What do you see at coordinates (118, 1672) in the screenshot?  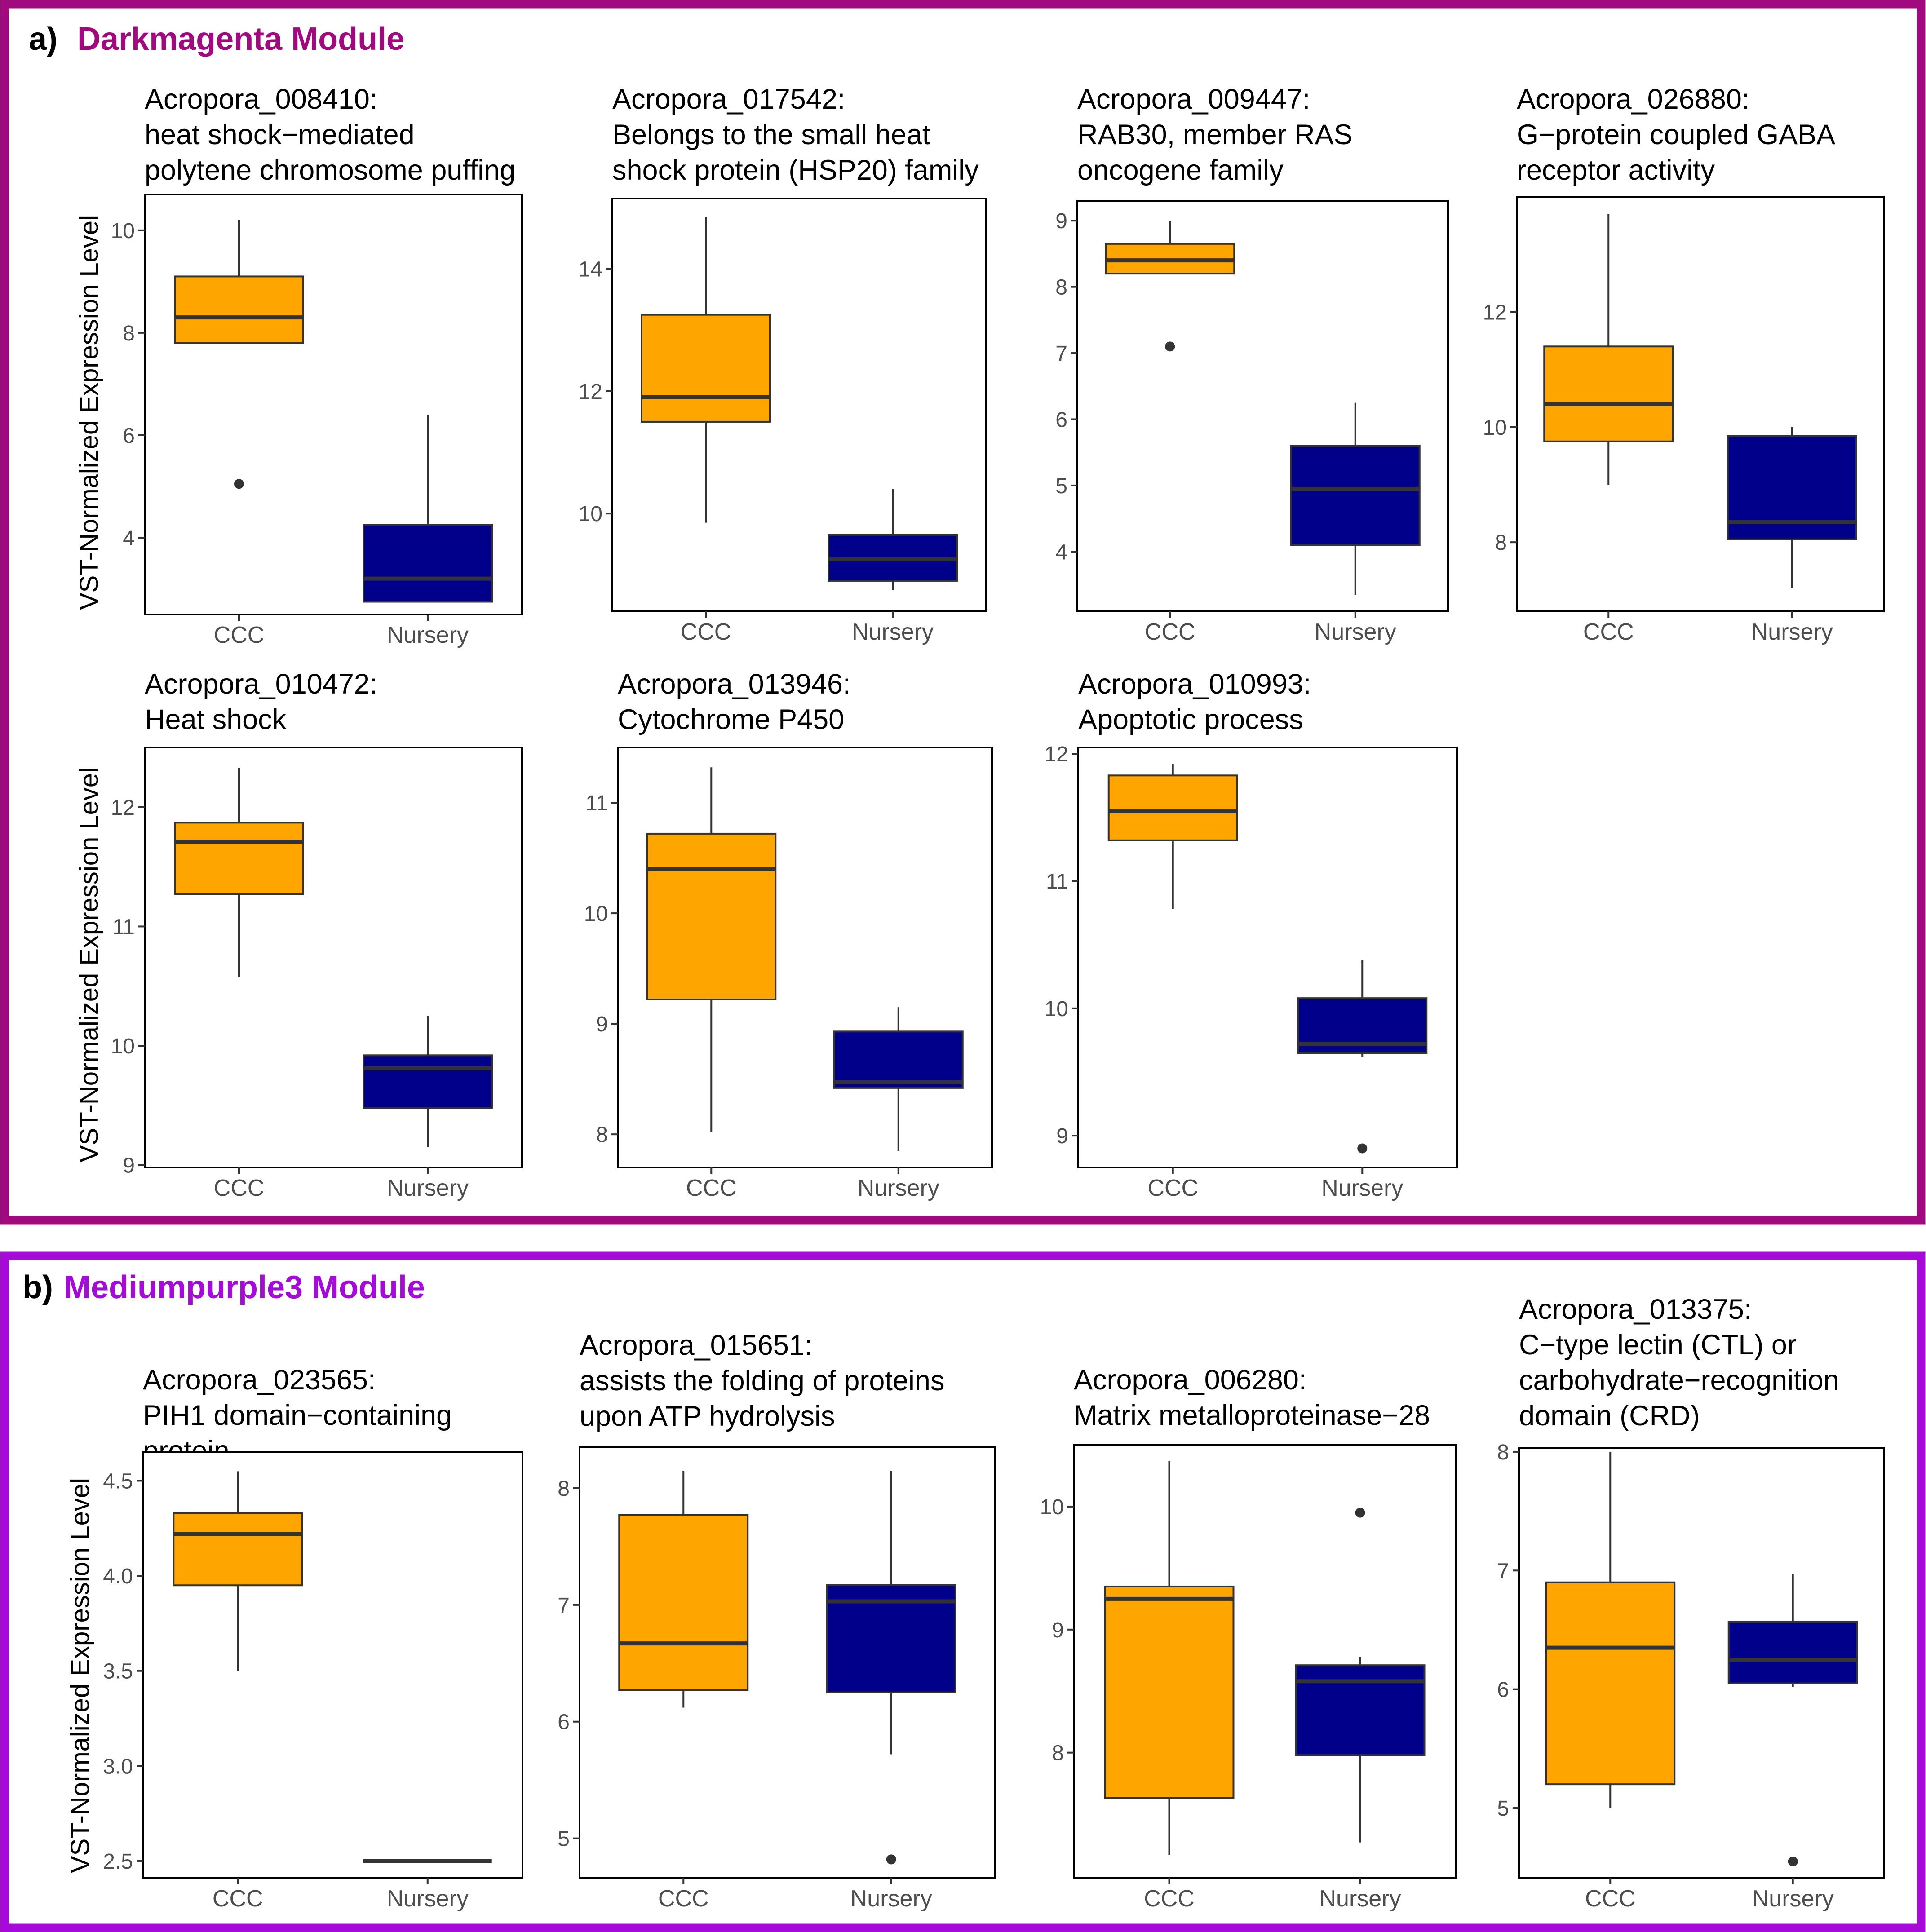 I see `y-tick-label: 3.5` at bounding box center [118, 1672].